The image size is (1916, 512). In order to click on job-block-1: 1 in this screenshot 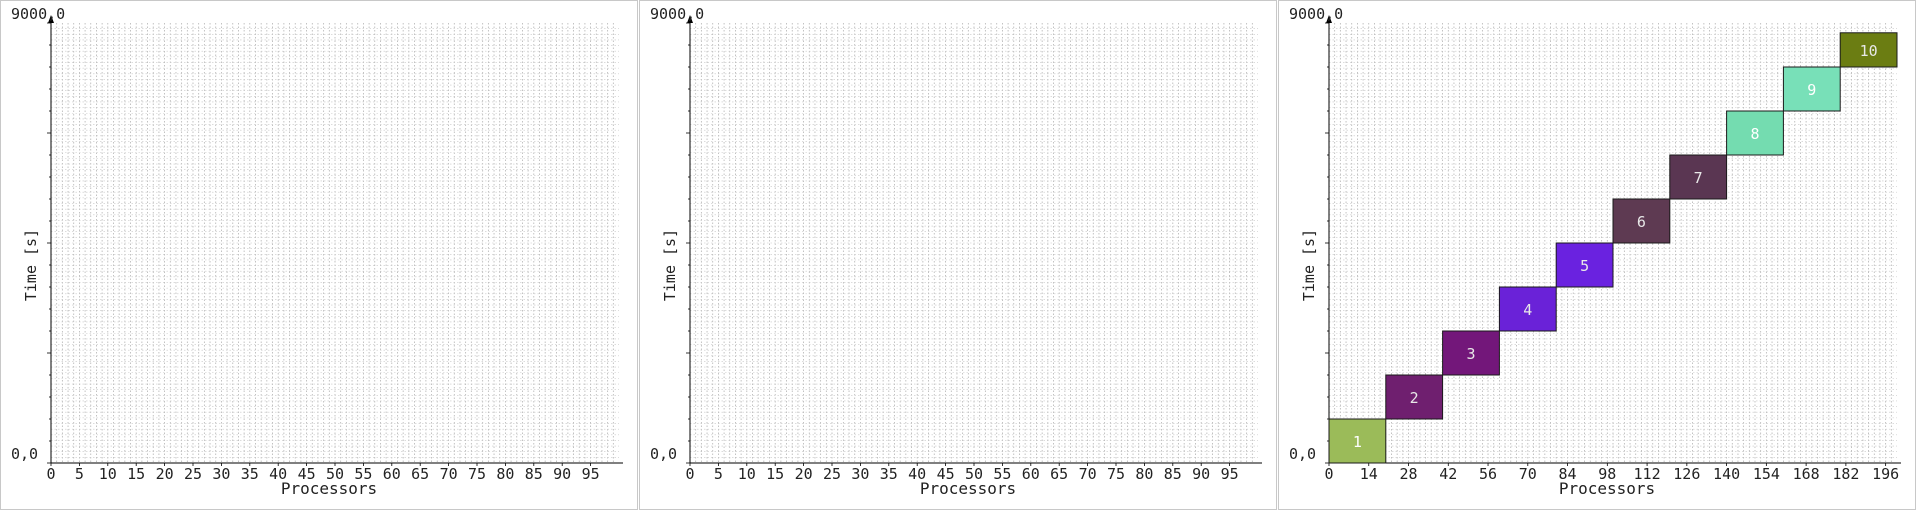, I will do `click(1357, 441)`.